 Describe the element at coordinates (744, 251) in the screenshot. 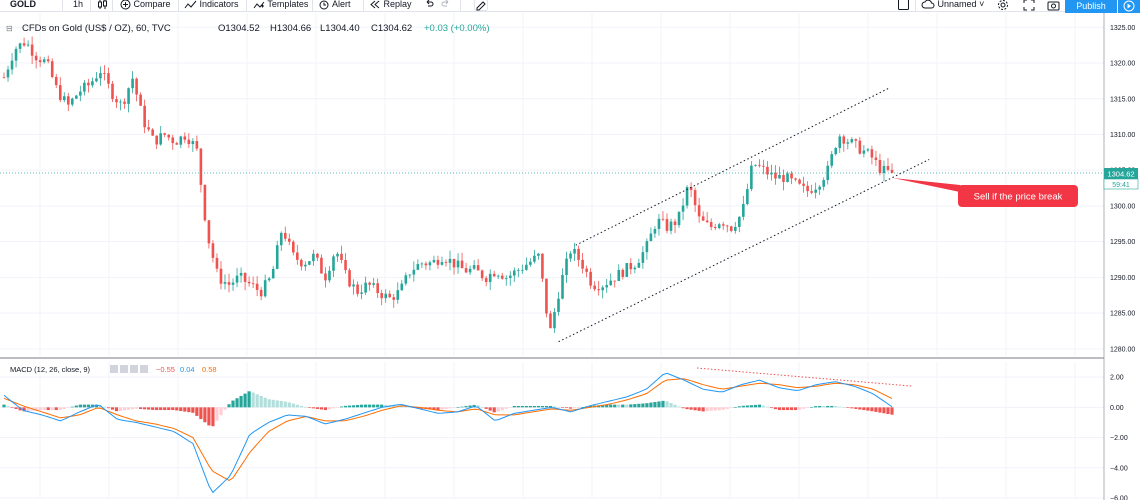

I see `lower-channel-line` at that location.